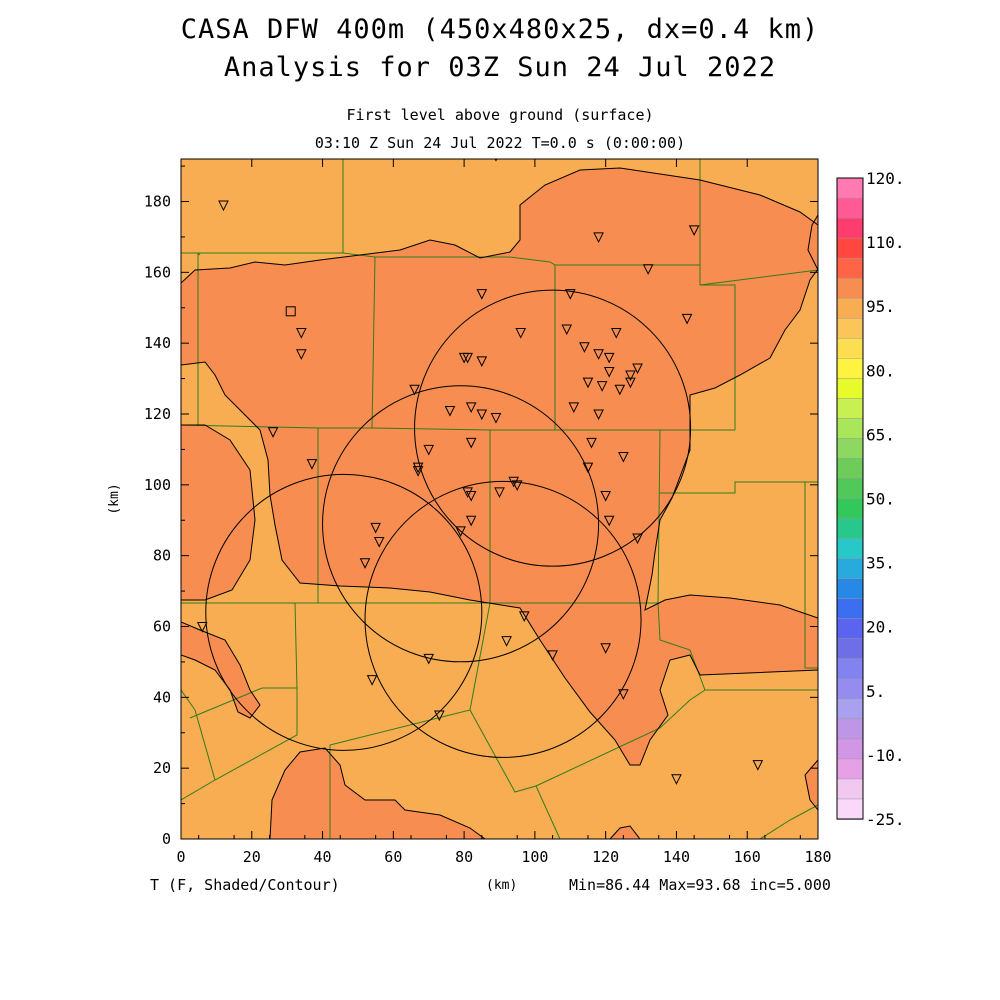 The height and width of the screenshot is (1000, 1000). I want to click on colorbar-label: 120., so click(885, 178).